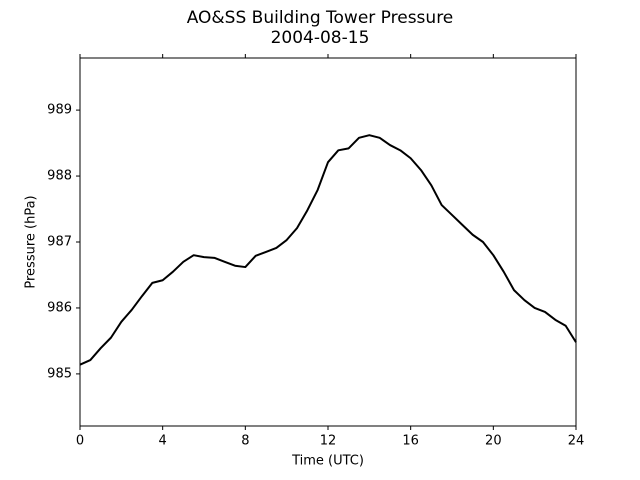 This screenshot has width=640, height=480. What do you see at coordinates (59, 307) in the screenshot?
I see `y-tick-label: 986` at bounding box center [59, 307].